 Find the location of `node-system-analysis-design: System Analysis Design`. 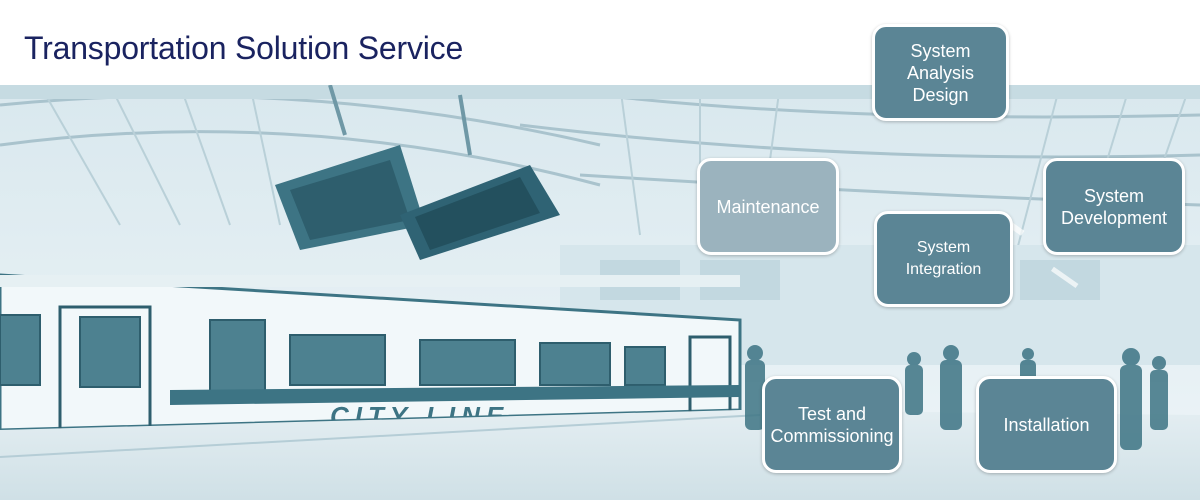

node-system-analysis-design: System Analysis Design is located at coordinates (940, 72).